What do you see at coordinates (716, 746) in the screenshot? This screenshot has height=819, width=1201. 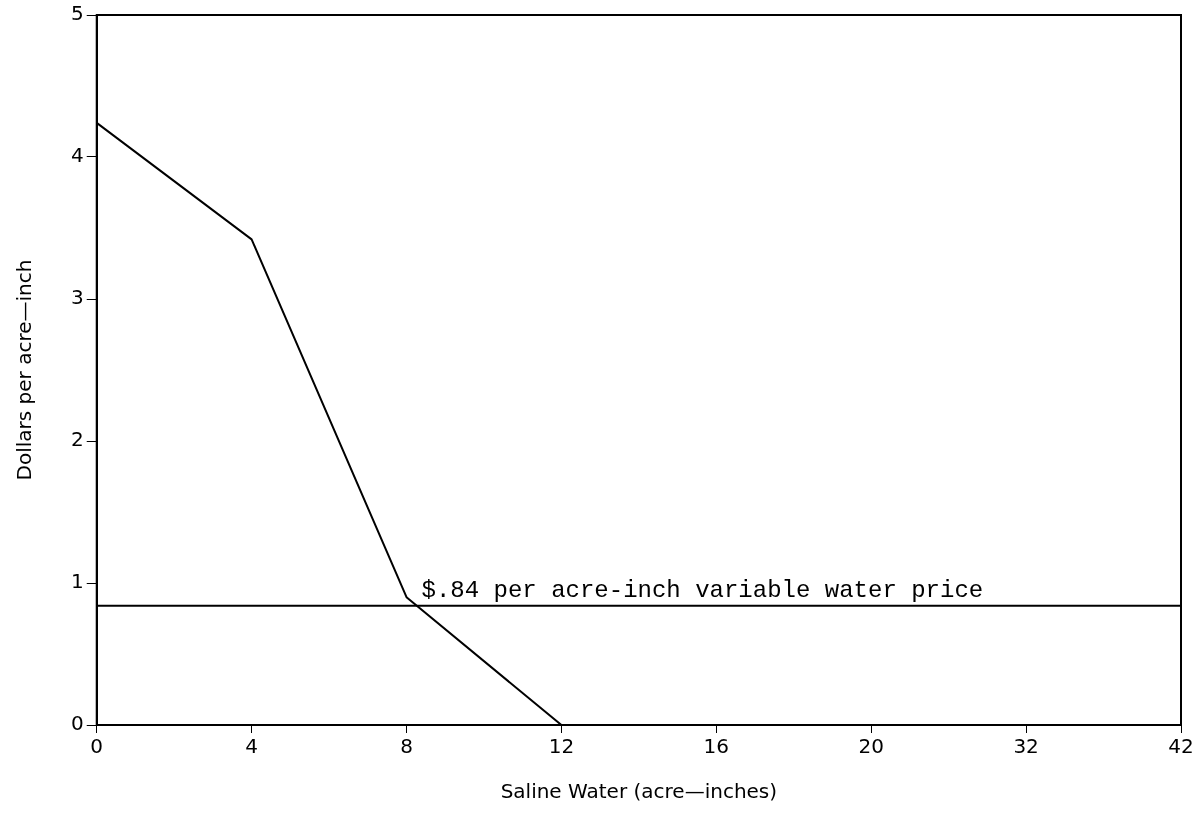 I see `x-tick-label: 16` at bounding box center [716, 746].